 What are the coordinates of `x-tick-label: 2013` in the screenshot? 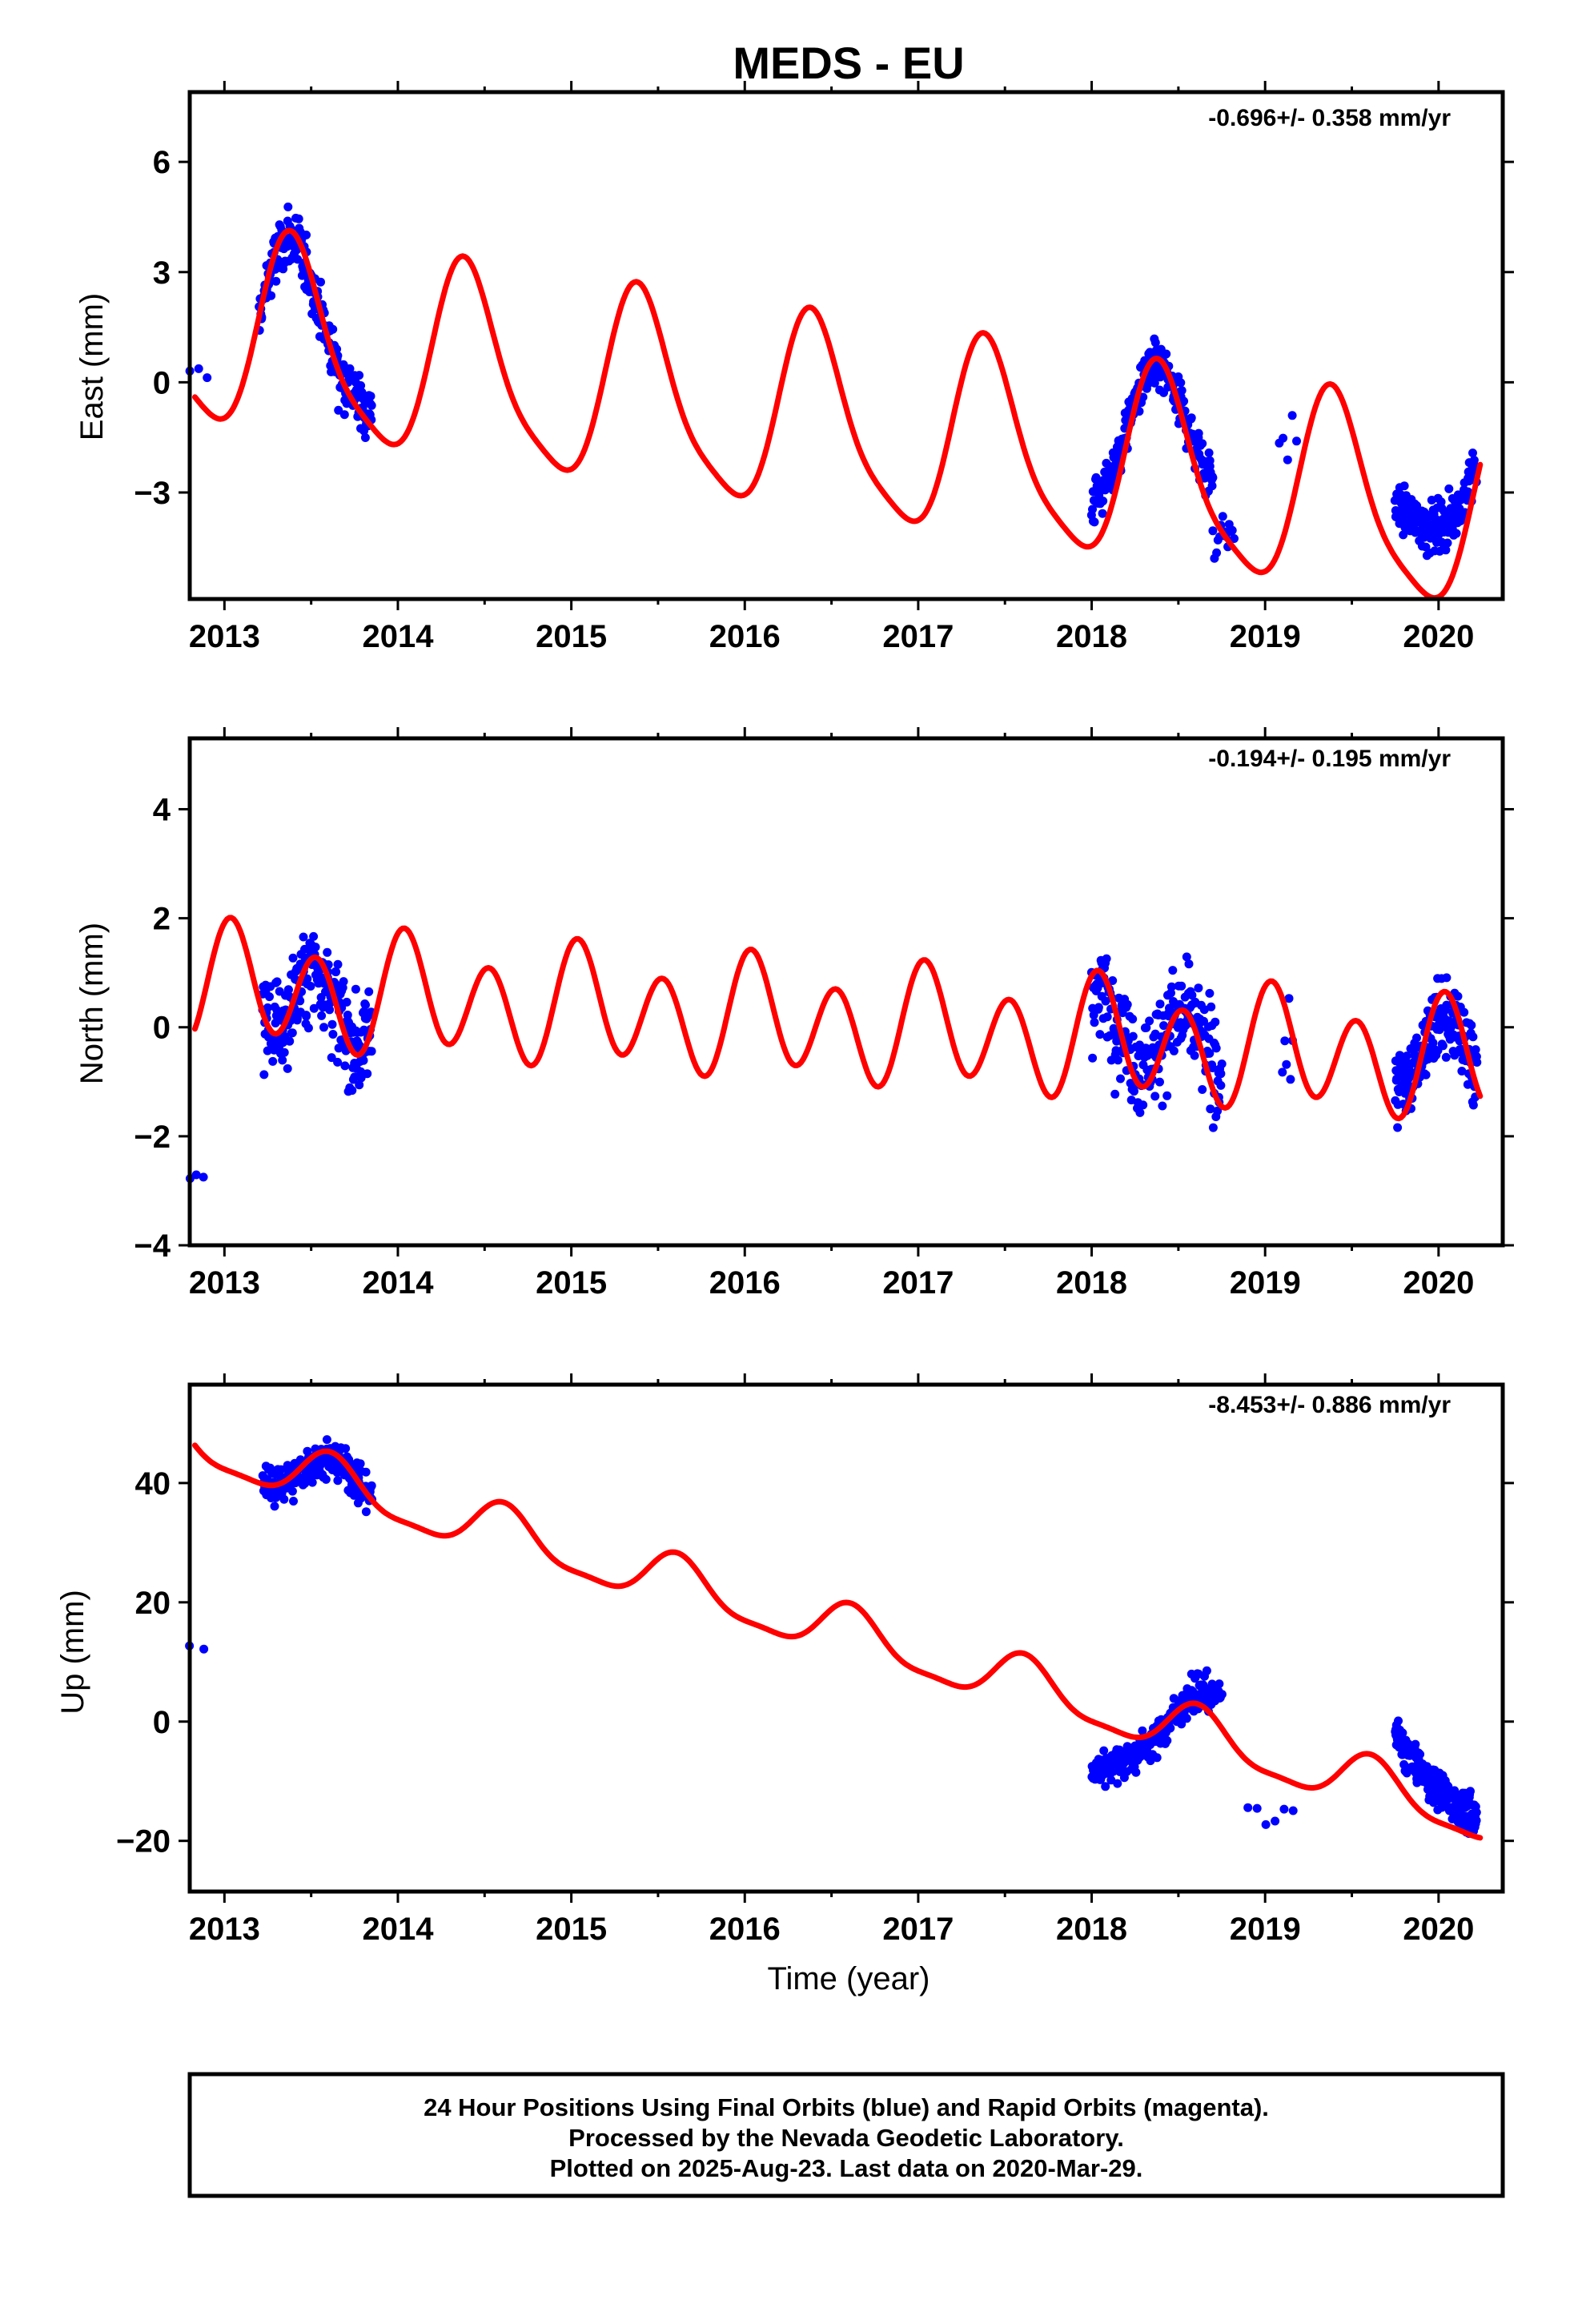 It's located at (224, 636).